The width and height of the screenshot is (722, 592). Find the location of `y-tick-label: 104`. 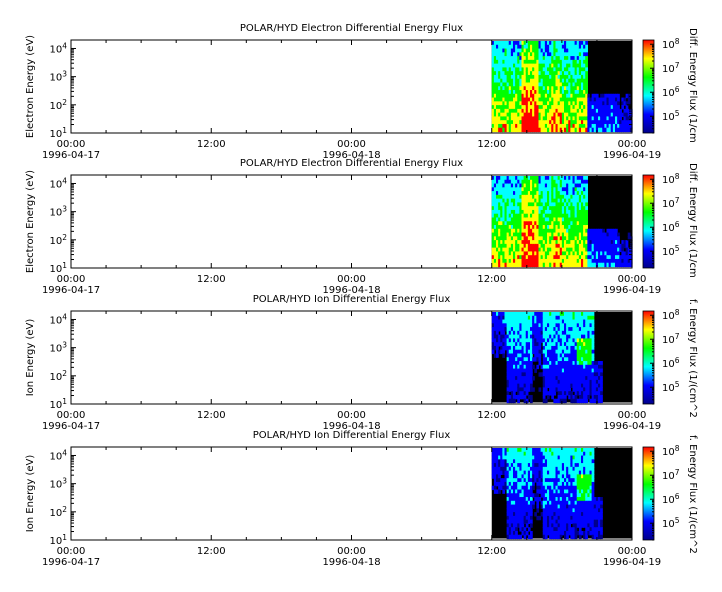

y-tick-label: 104 is located at coordinates (58, 48).